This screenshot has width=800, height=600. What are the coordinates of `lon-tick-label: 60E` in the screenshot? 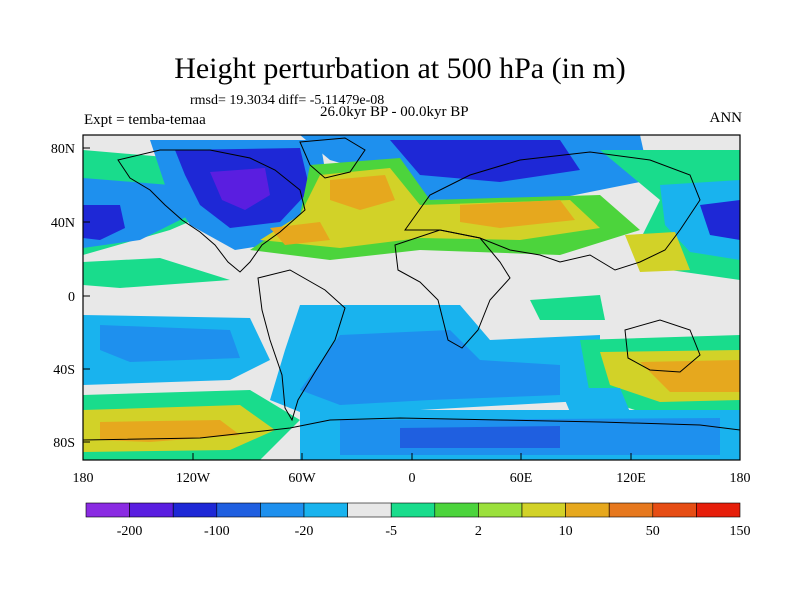 It's located at (521, 478).